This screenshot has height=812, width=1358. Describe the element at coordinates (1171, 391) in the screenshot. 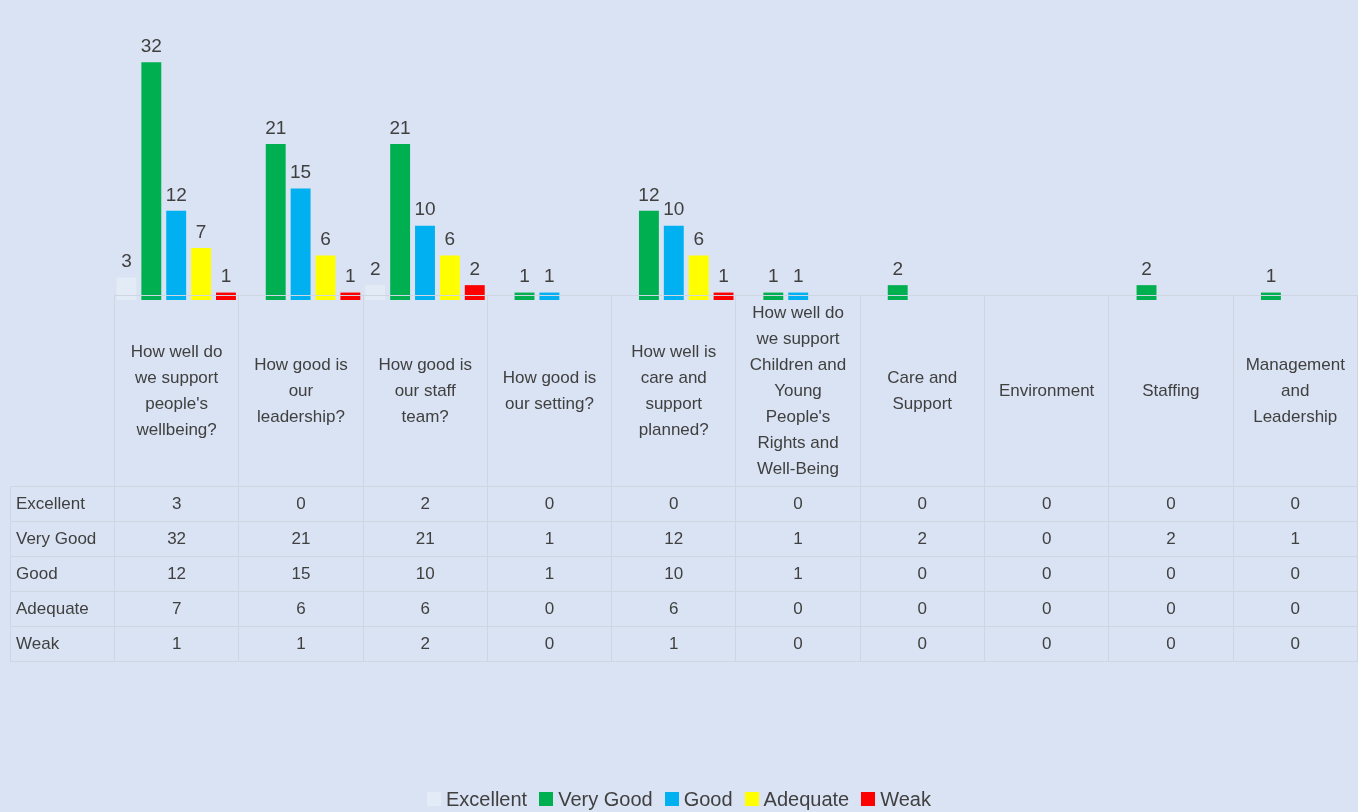

I see `x-tick-label: Staffing` at that location.